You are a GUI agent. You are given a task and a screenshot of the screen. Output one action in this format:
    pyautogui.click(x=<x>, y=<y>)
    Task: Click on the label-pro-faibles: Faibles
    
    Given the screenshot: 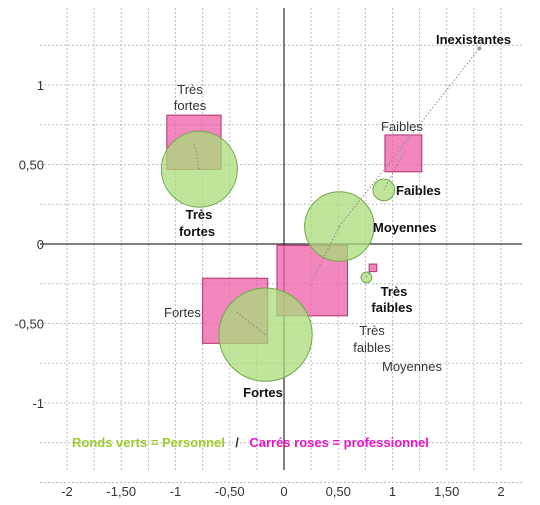 What is the action you would take?
    pyautogui.click(x=402, y=126)
    